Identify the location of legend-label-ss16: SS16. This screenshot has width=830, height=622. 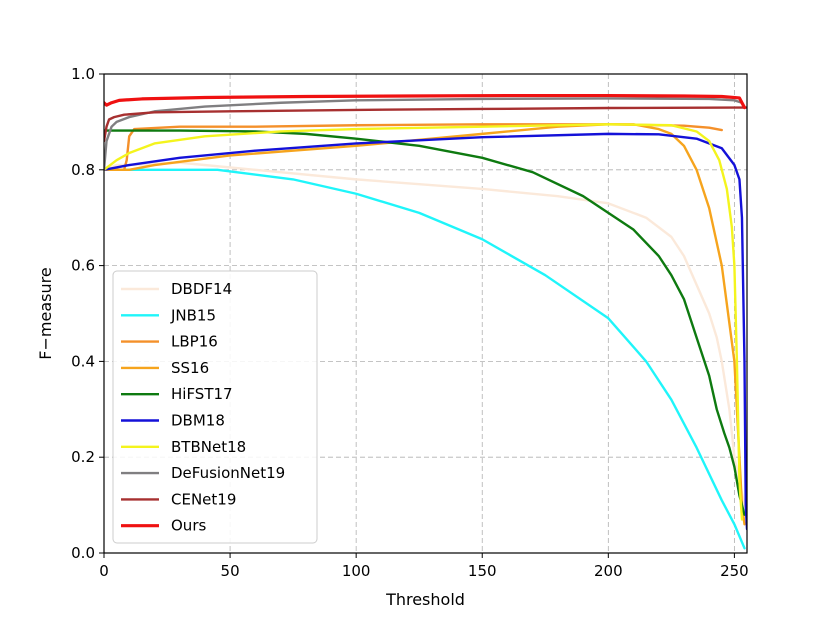
(190, 368).